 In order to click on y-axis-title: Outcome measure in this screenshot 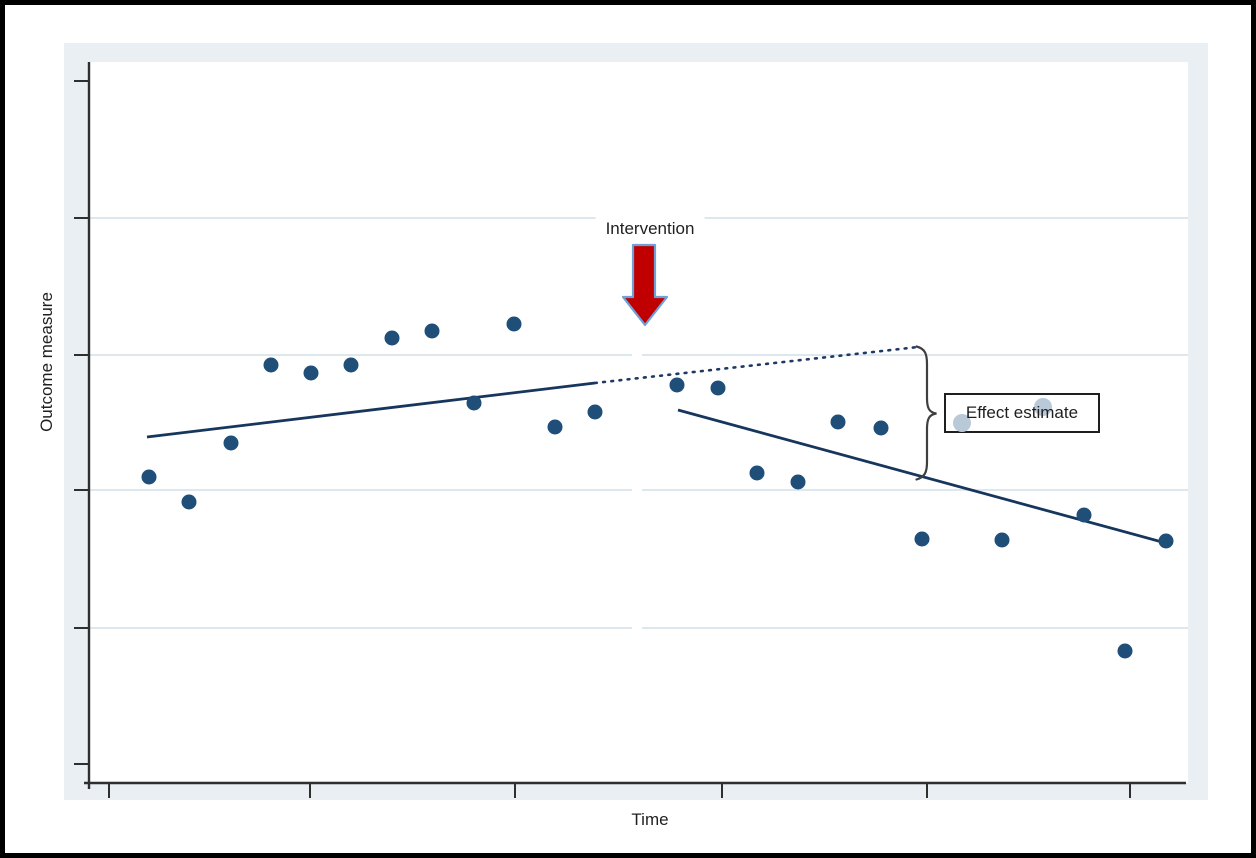, I will do `click(46, 362)`.